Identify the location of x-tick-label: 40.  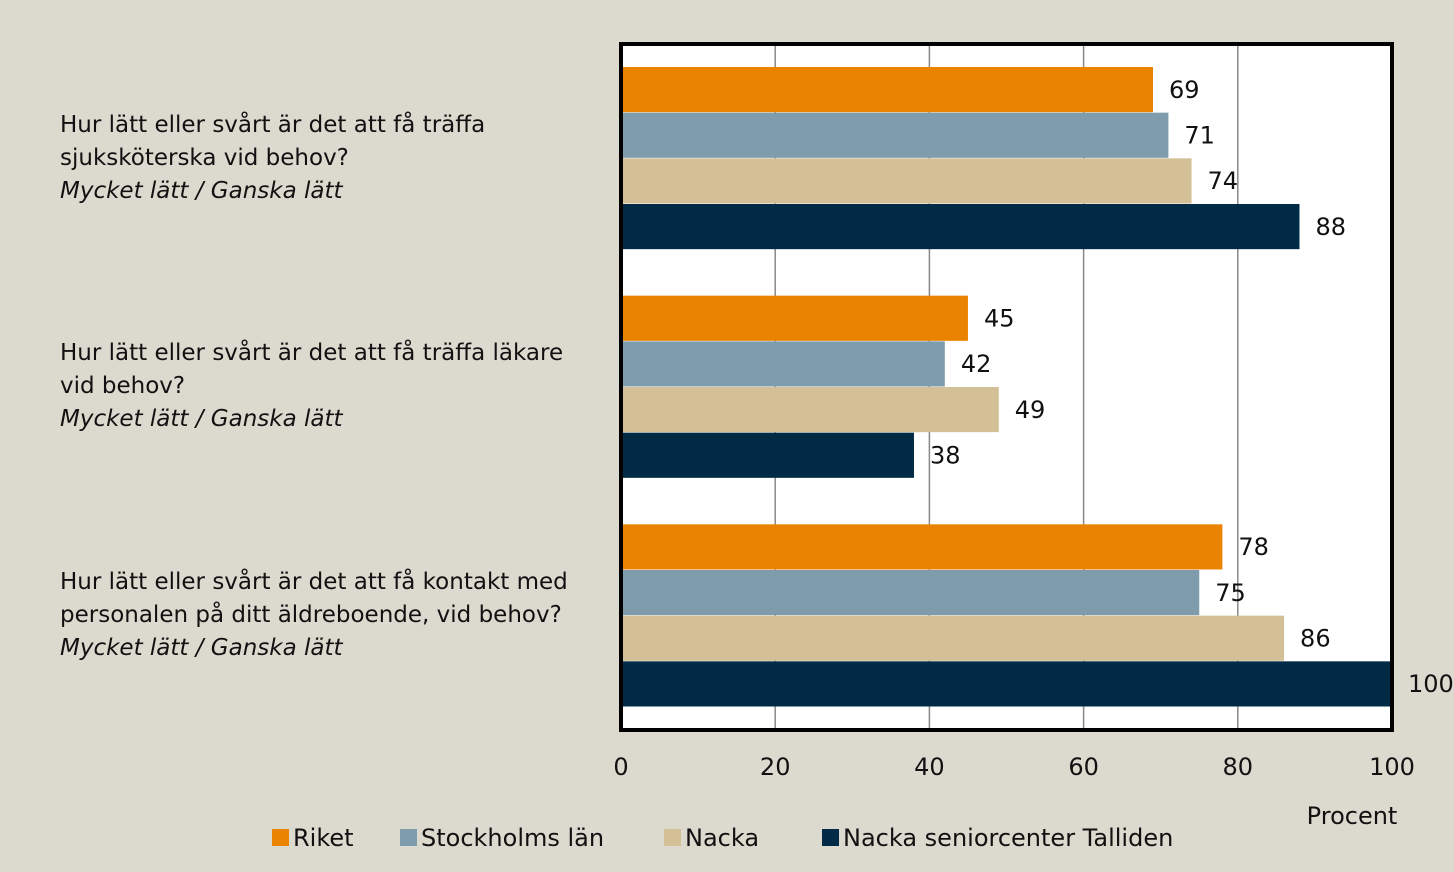
(929, 767).